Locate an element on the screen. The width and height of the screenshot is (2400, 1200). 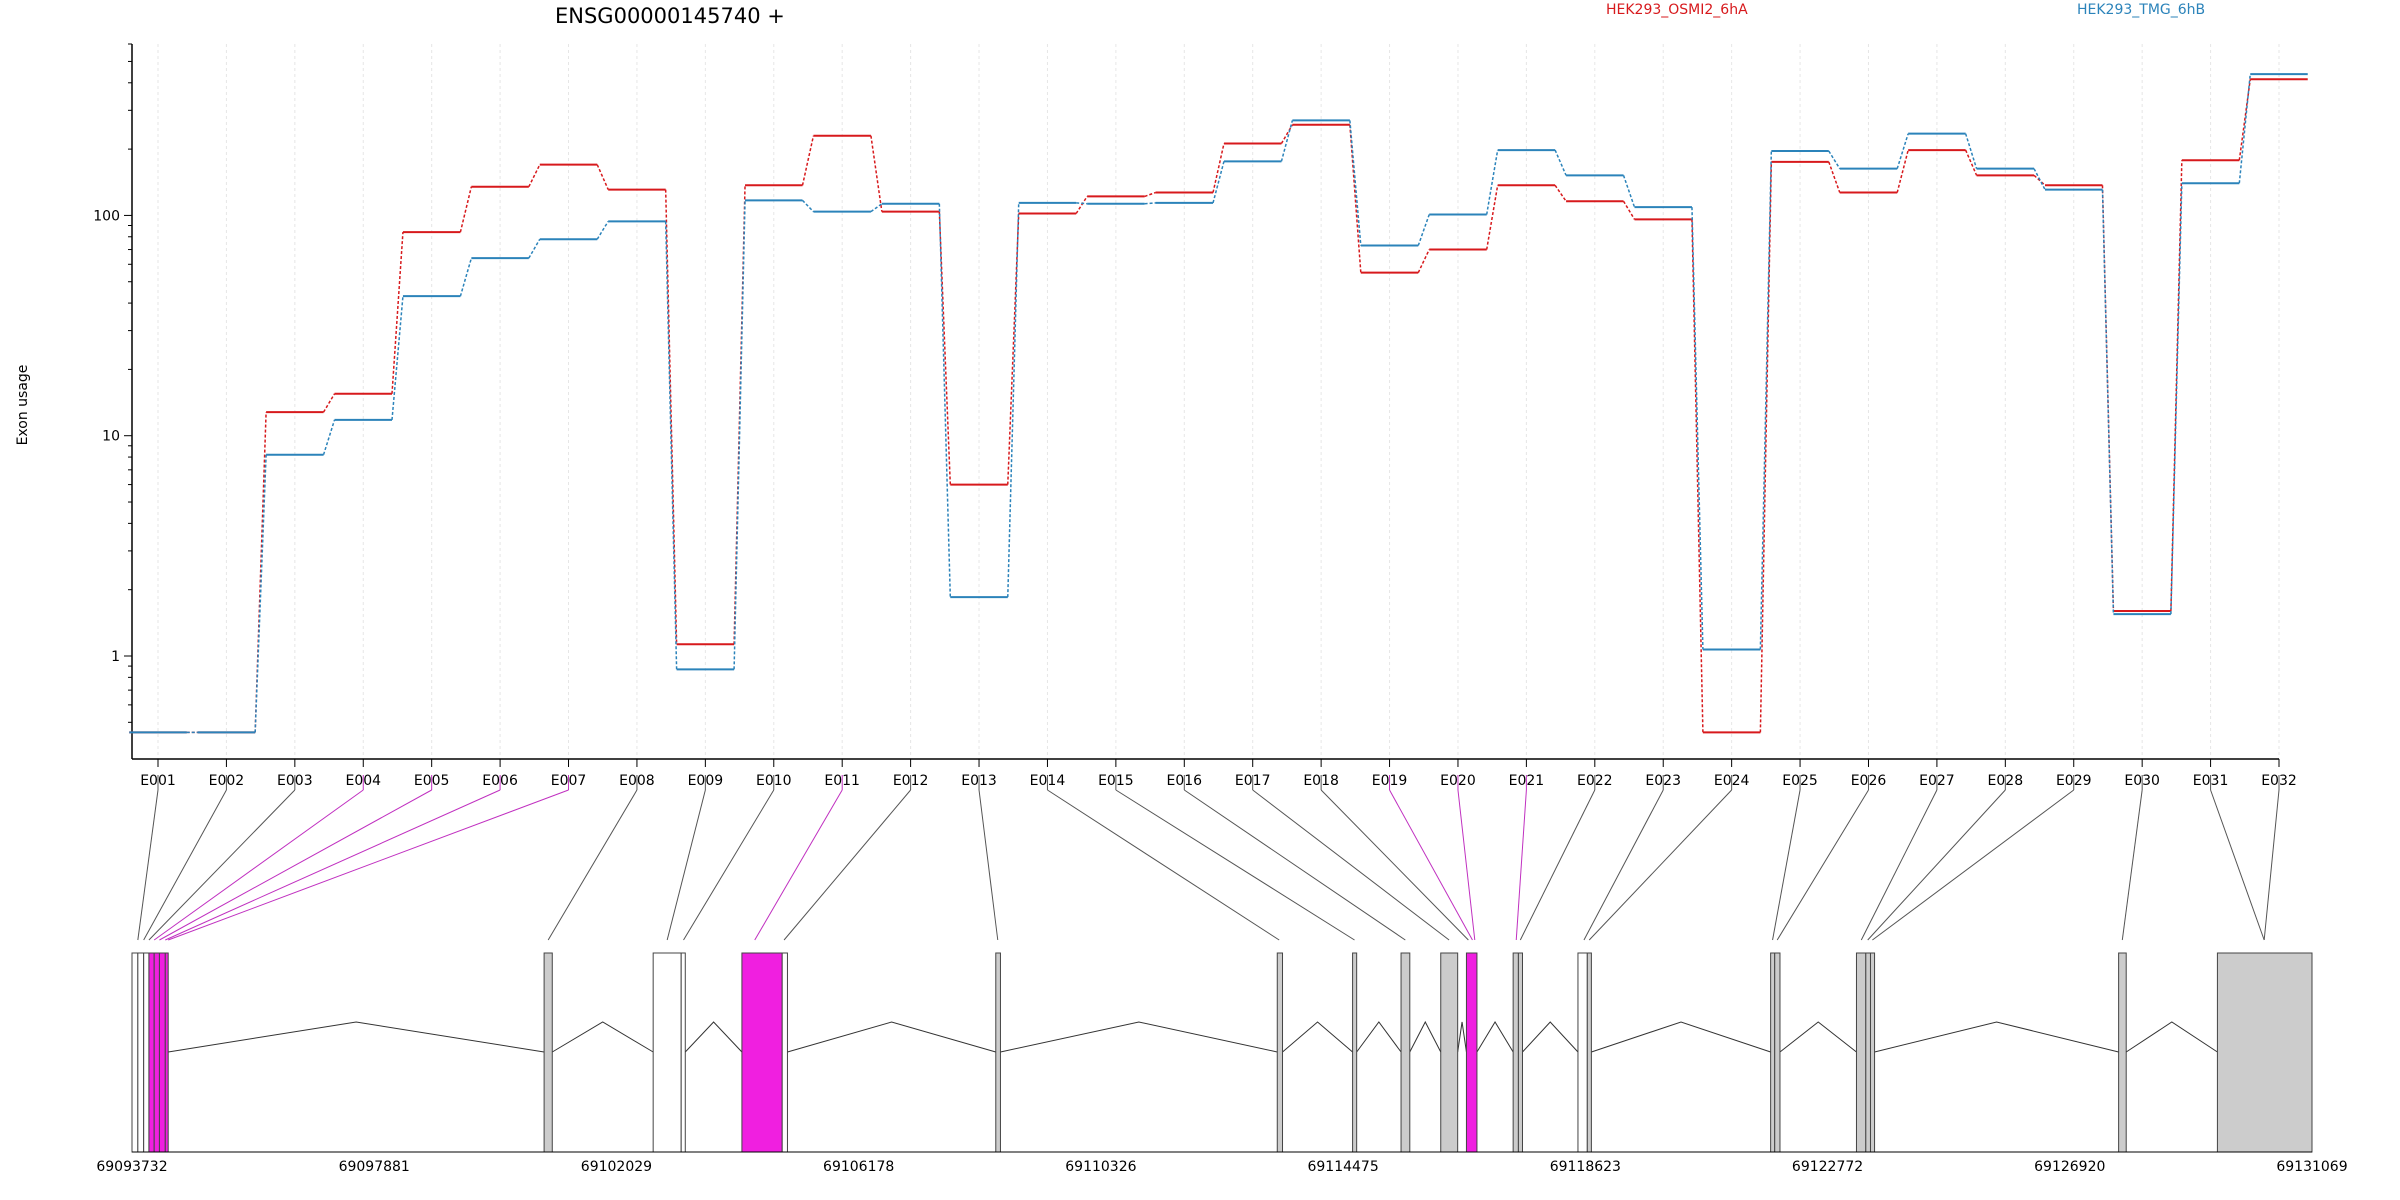
genomic-coordinate-label: 69126920 is located at coordinates (2069, 1167).